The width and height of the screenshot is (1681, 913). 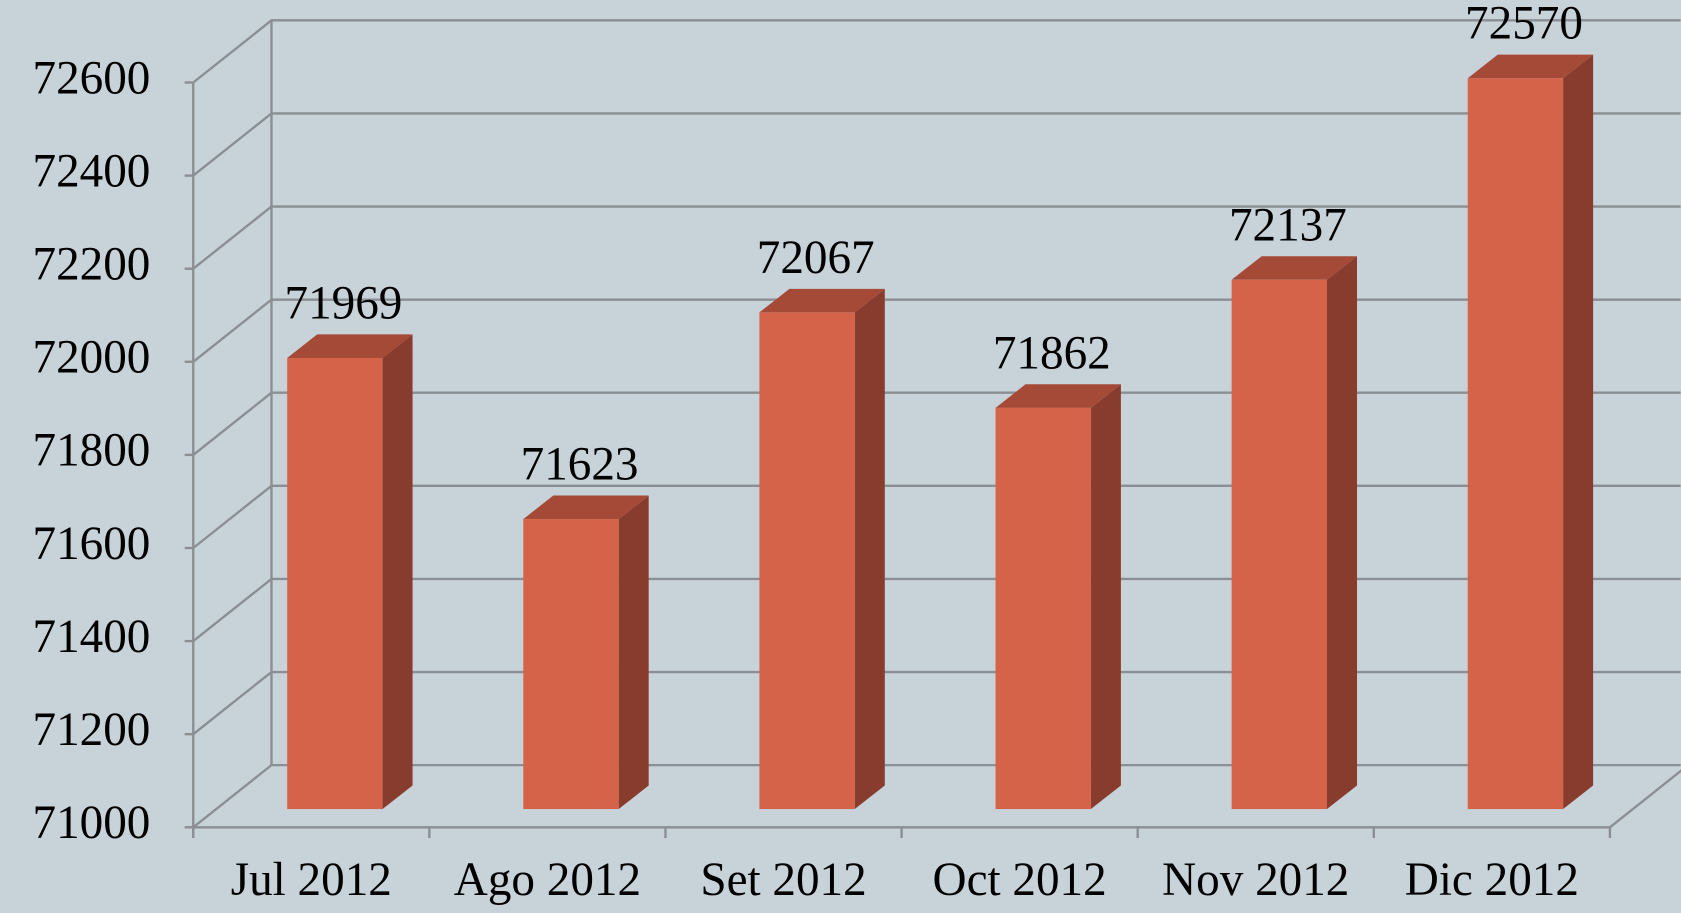 What do you see at coordinates (580, 465) in the screenshot?
I see `value-label: 71623` at bounding box center [580, 465].